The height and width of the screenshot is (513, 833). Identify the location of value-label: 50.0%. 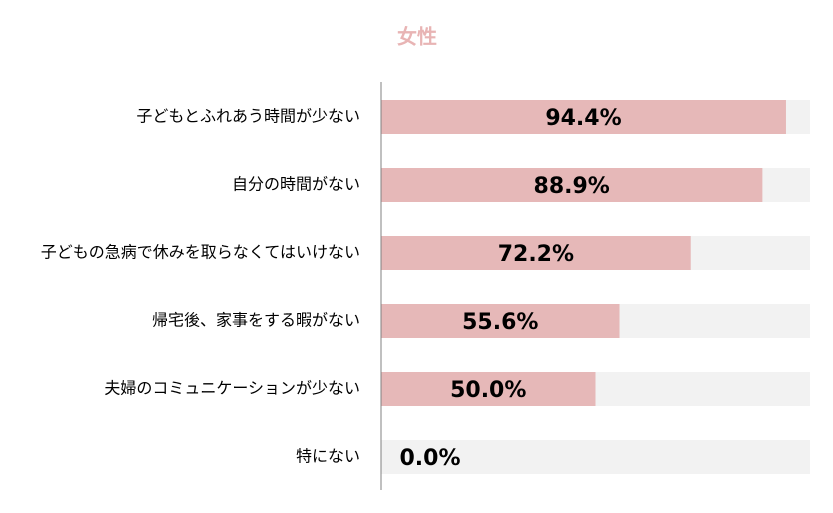
(488, 390).